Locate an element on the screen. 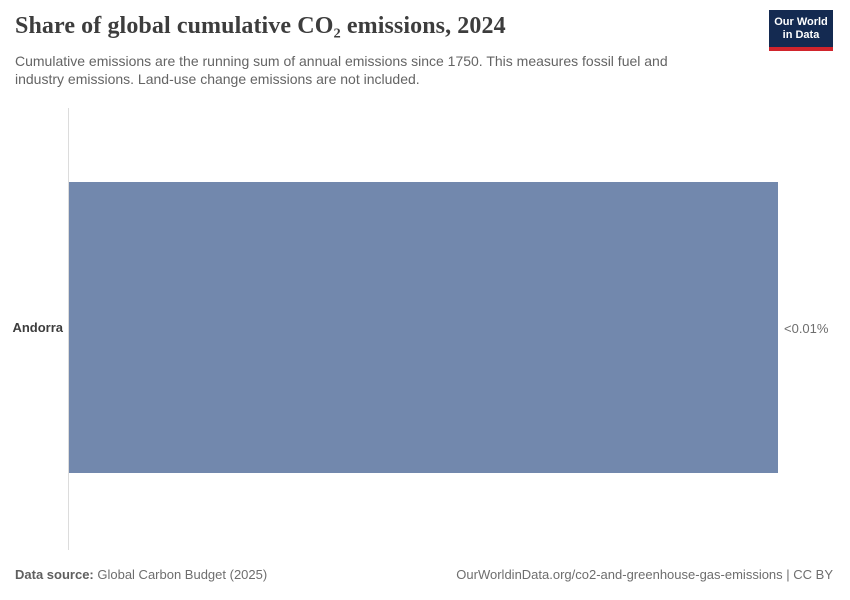 The height and width of the screenshot is (600, 850). y-axis-line is located at coordinates (68, 329).